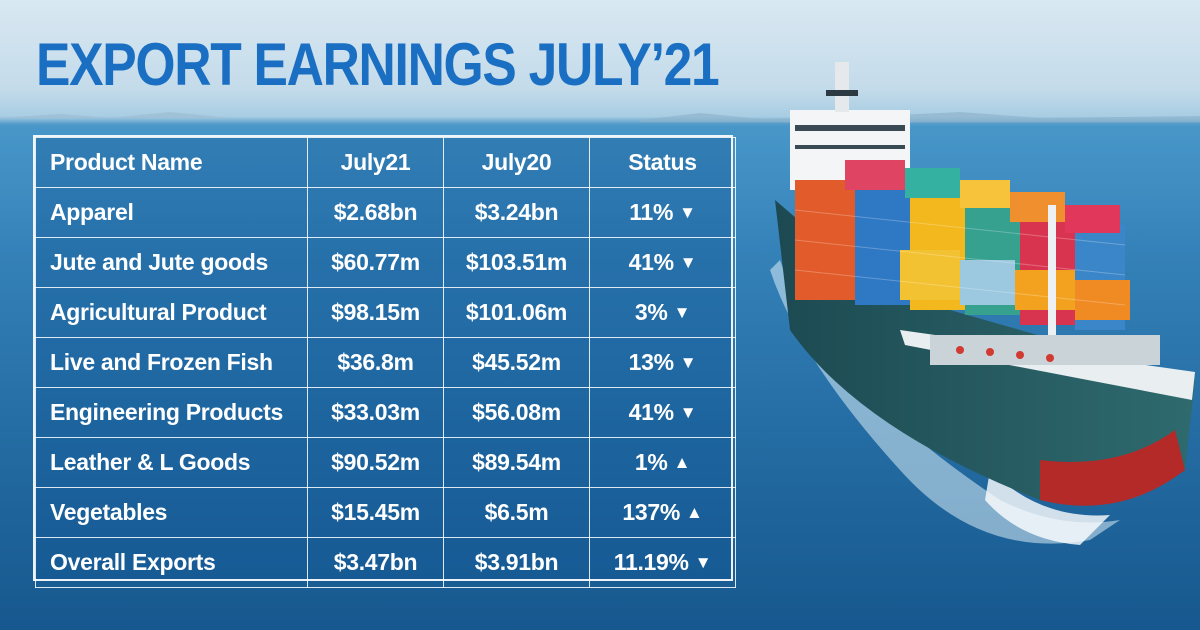  I want to click on product-name-cell: Overall Exports, so click(171, 562).